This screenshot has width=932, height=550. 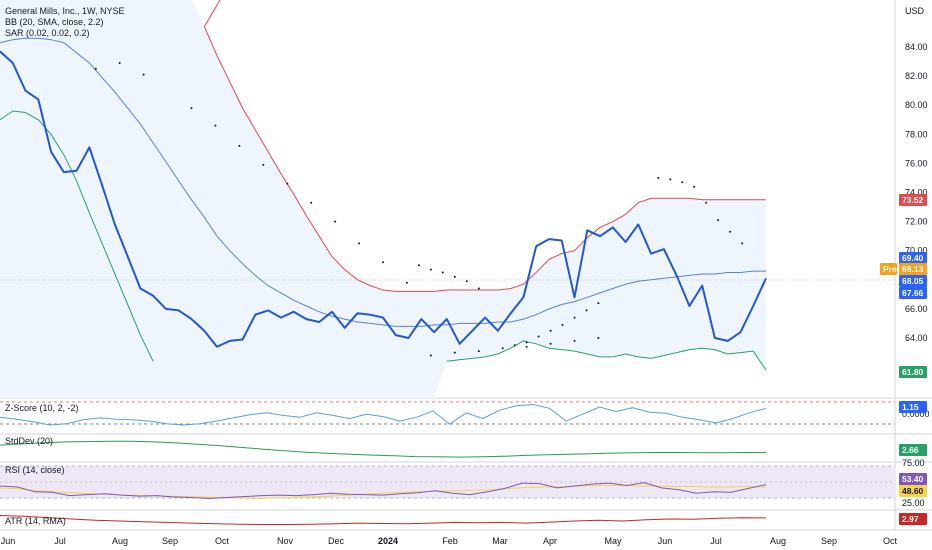 I want to click on currency-label: USD, so click(x=915, y=11).